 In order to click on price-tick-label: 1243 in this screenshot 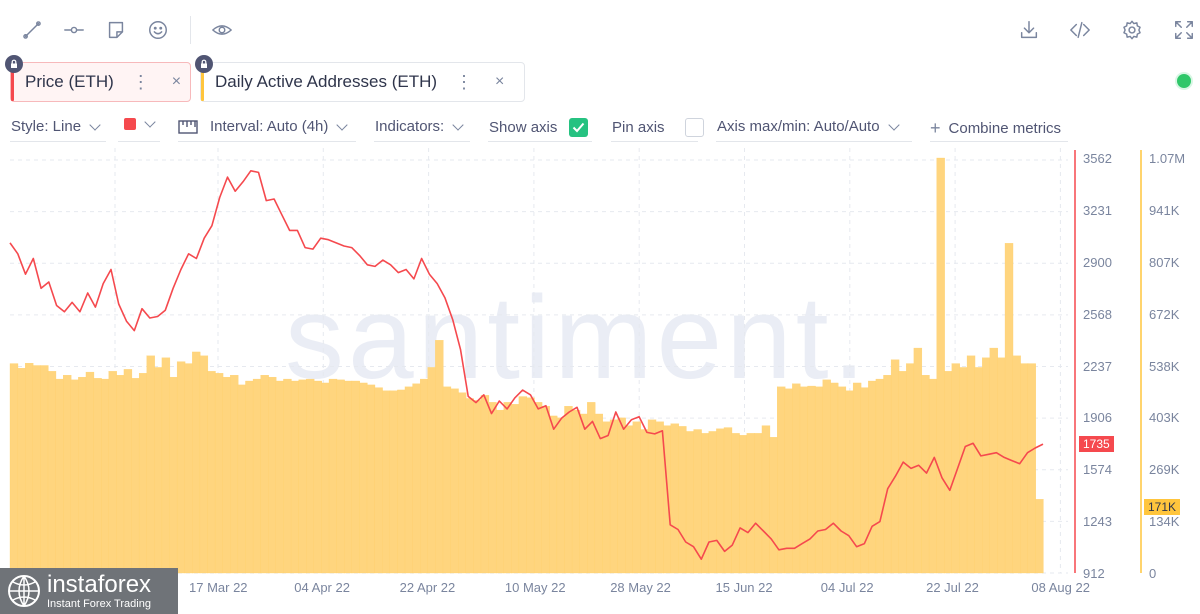, I will do `click(1097, 522)`.